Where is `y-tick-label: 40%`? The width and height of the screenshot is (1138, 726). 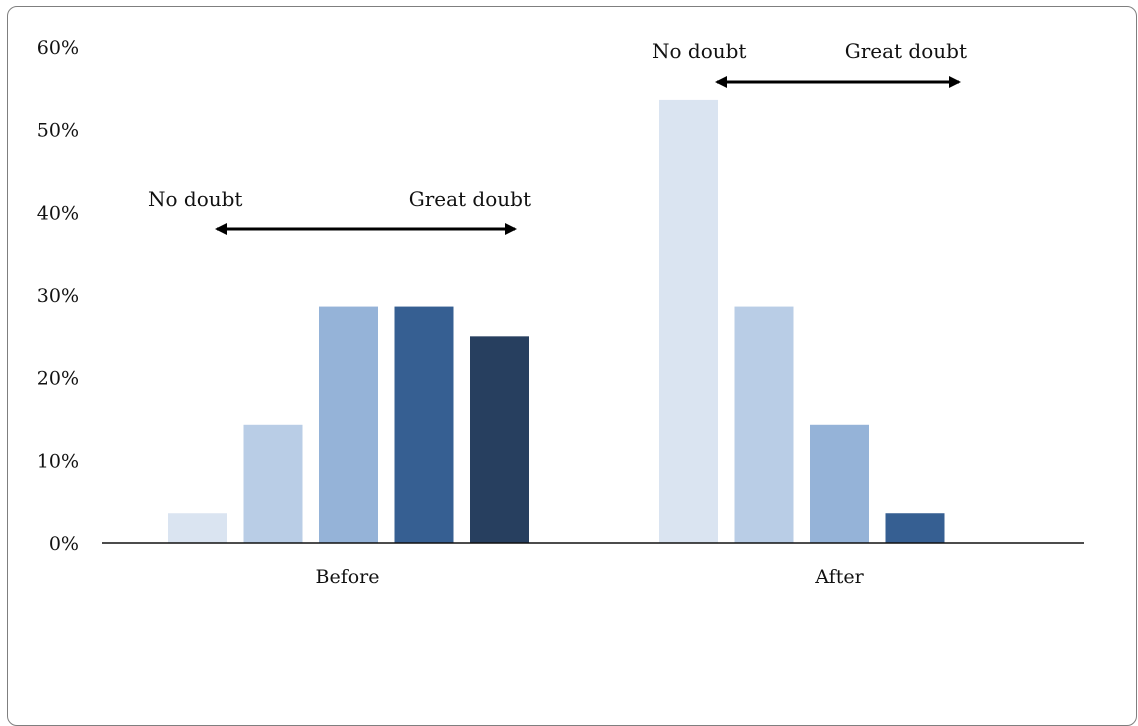
y-tick-label: 40% is located at coordinates (58, 213).